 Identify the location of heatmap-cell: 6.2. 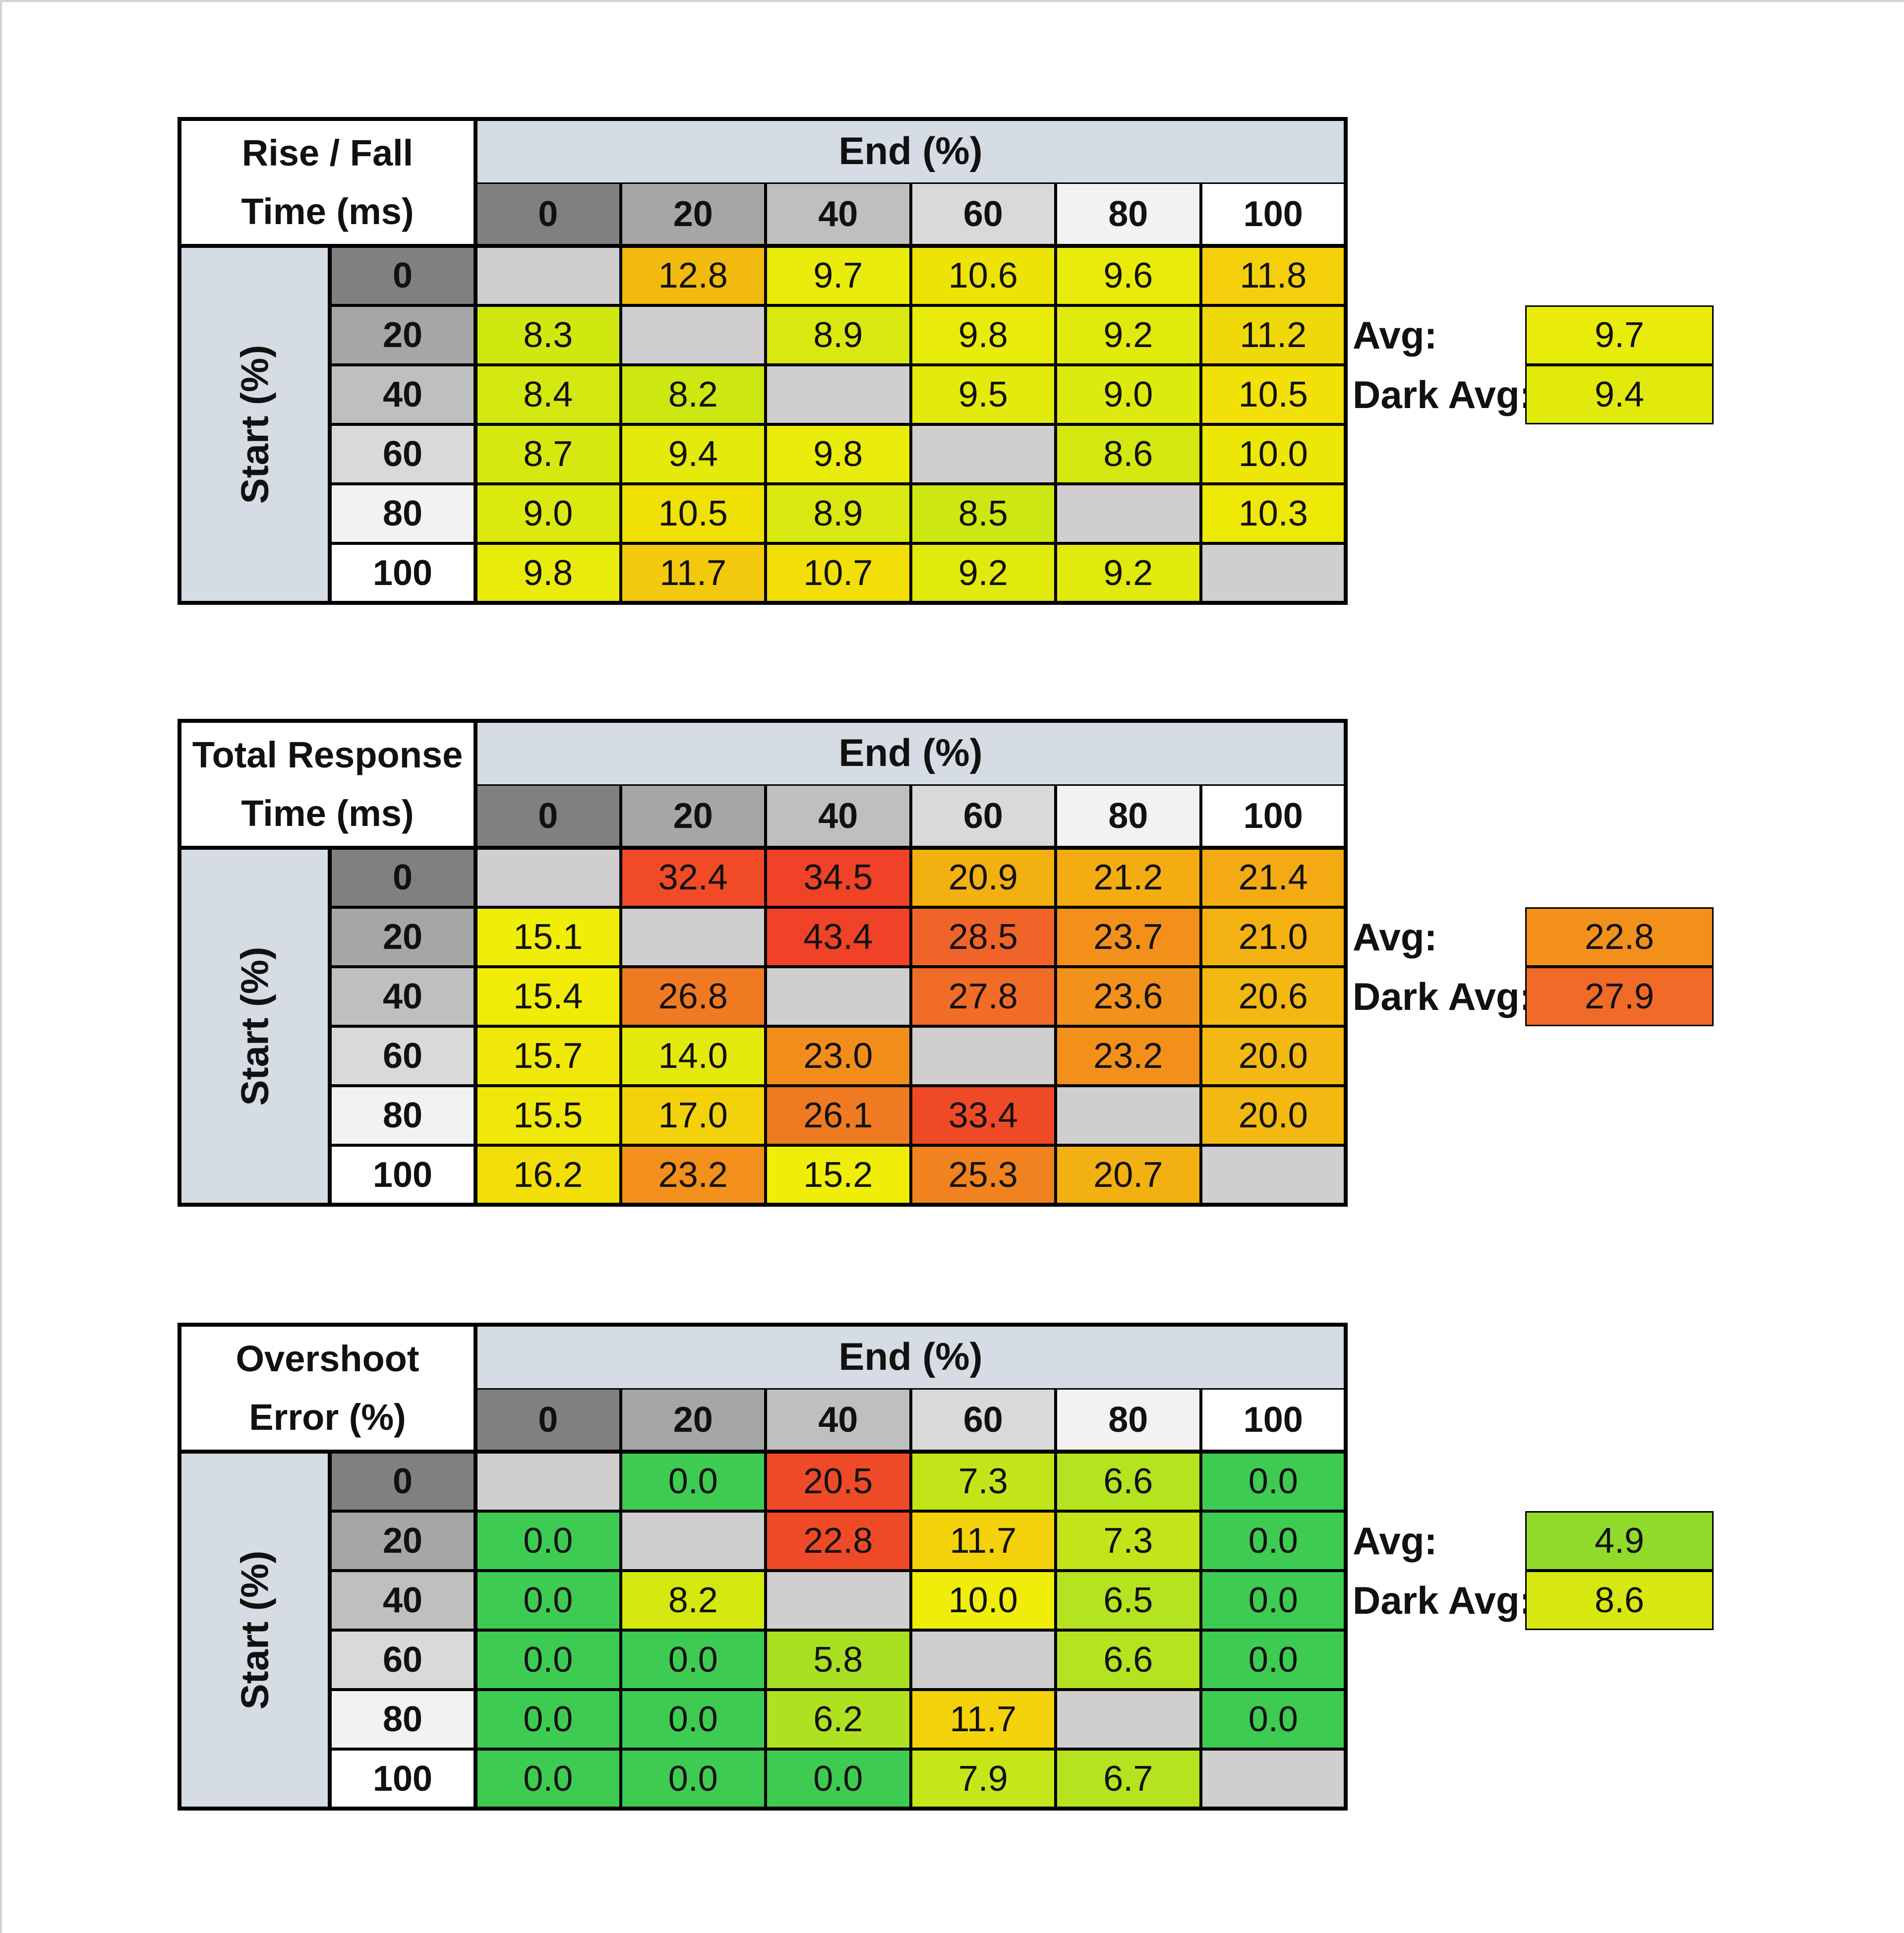
(838, 1719).